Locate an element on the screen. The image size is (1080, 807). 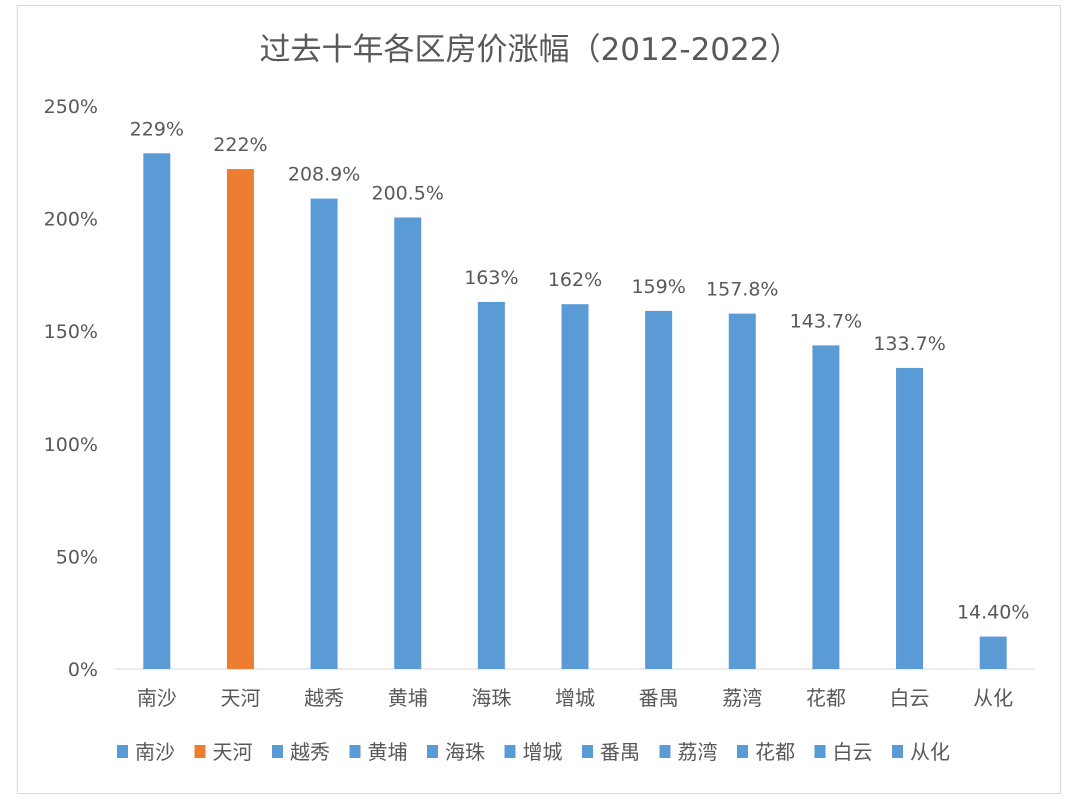
y-tick-label: 250% is located at coordinates (71, 107).